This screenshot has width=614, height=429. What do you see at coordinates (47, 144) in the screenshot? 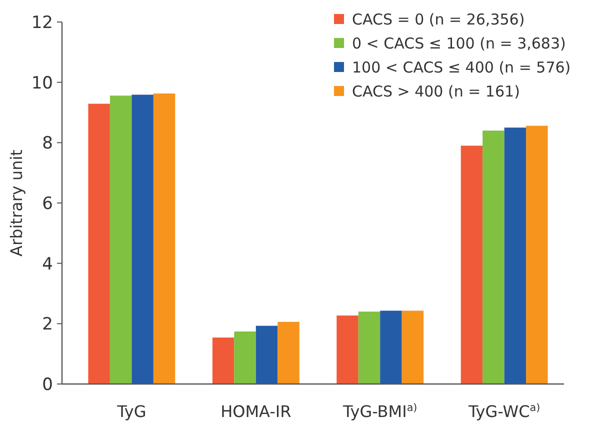
I see `y-tick-label: 8` at bounding box center [47, 144].